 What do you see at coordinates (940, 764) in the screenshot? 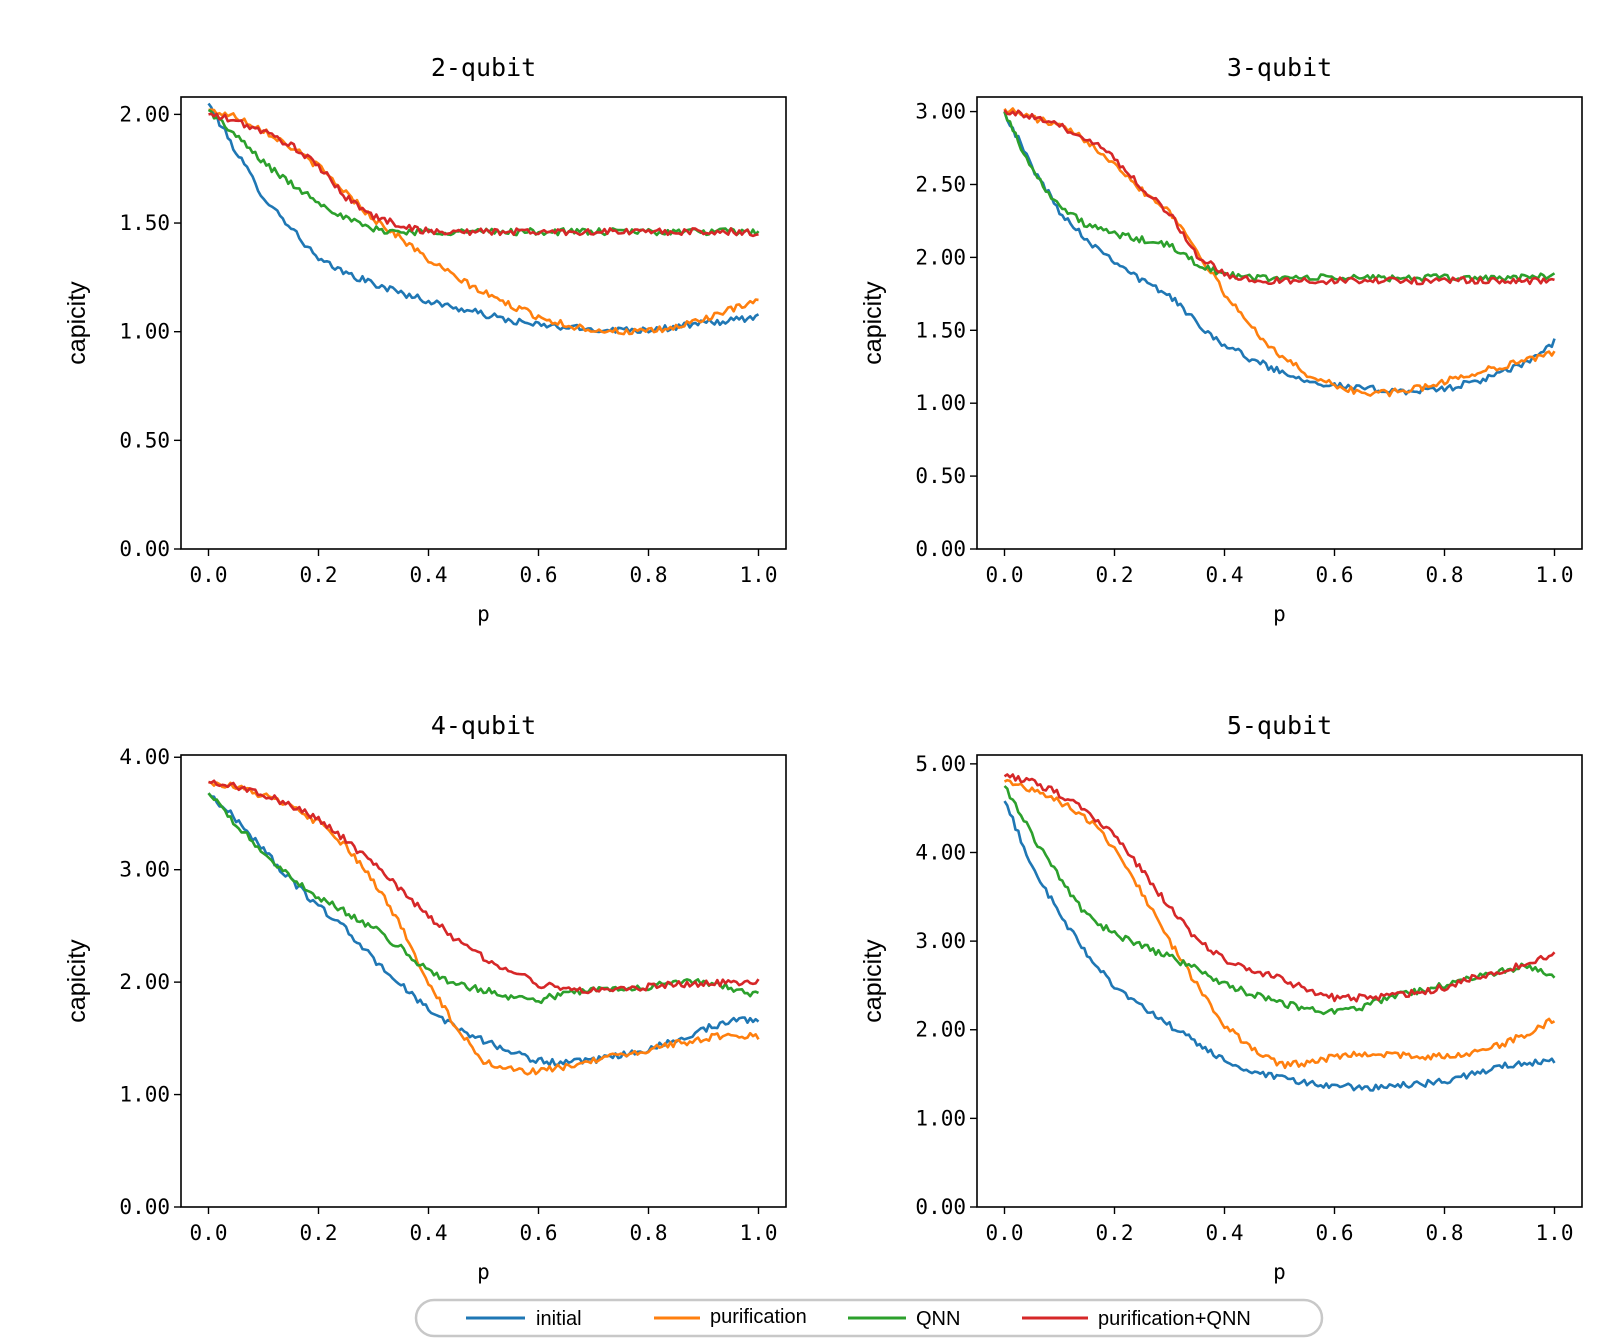
I see `y-tick-label: 5.00` at bounding box center [940, 764].